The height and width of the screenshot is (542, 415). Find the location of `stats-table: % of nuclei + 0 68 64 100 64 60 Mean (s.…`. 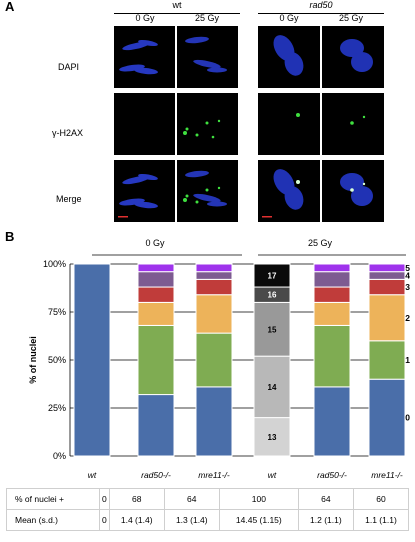

stats-table: % of nuclei + 0 68 64 100 64 60 Mean (s.… is located at coordinates (208, 509).